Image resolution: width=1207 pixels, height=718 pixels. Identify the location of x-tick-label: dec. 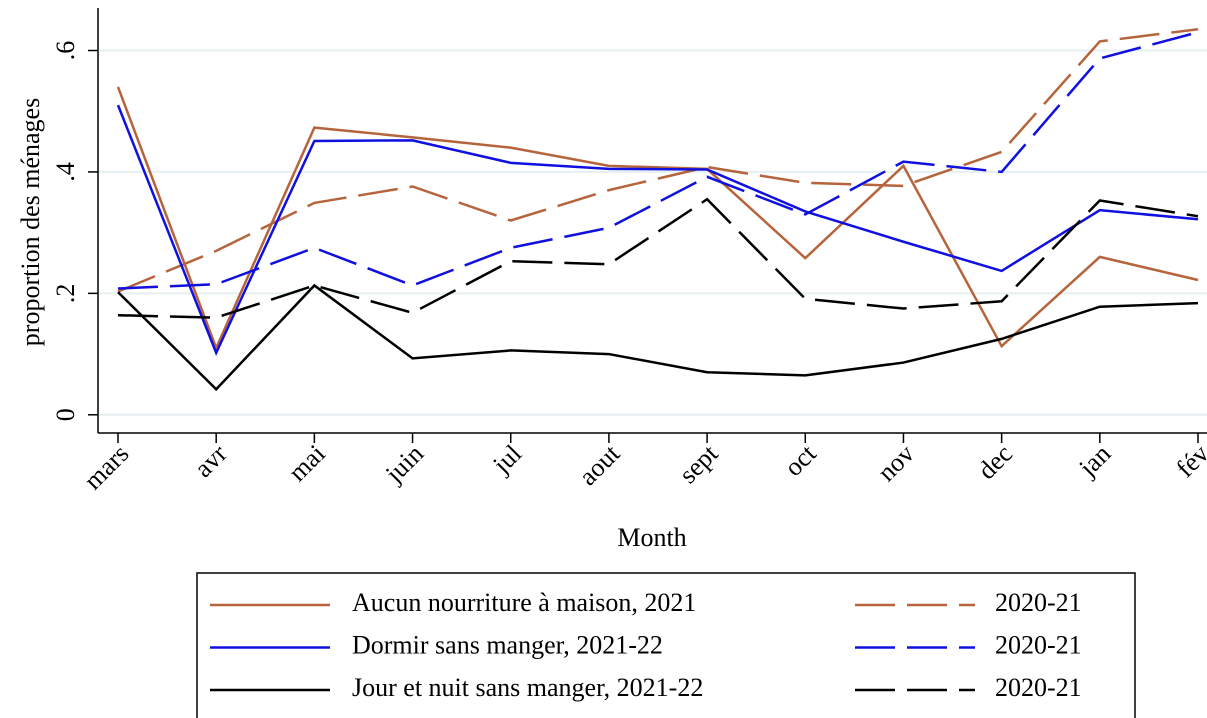
(995, 462).